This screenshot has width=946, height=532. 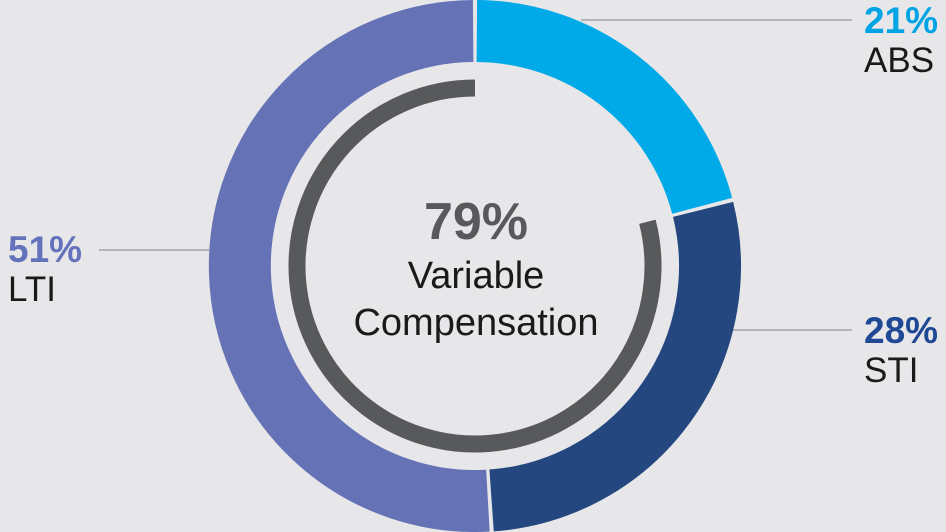 I want to click on callout-sti: 28% STI, so click(x=901, y=351).